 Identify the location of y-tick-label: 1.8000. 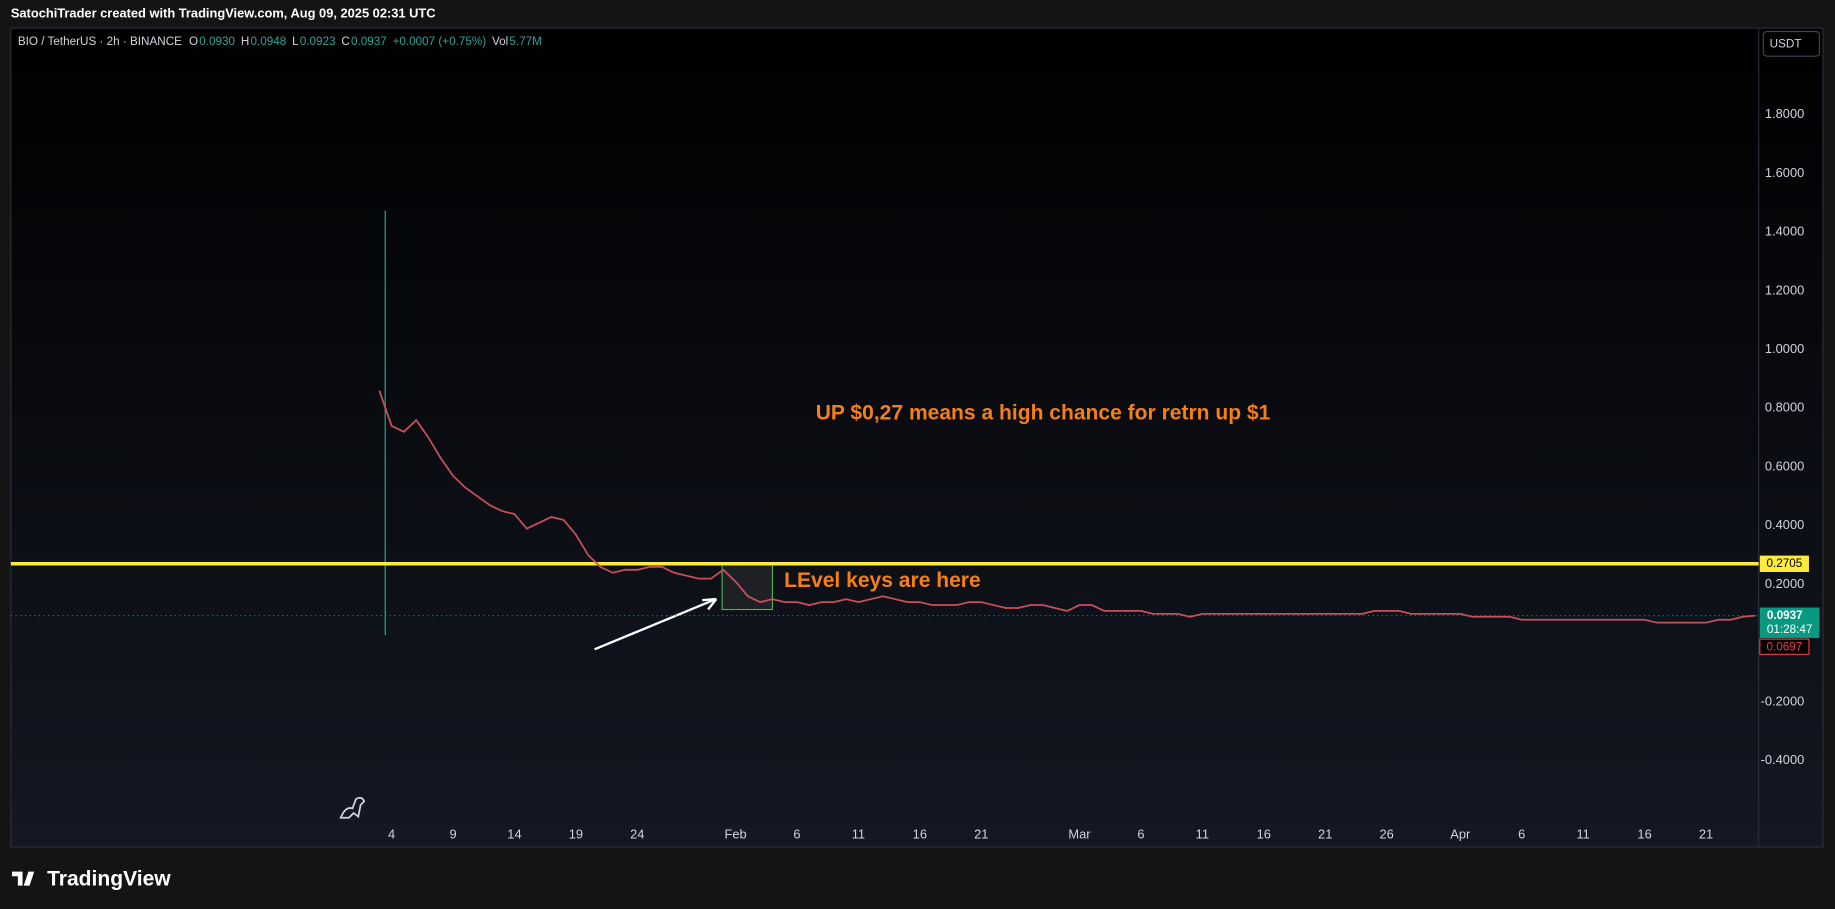
(1784, 113).